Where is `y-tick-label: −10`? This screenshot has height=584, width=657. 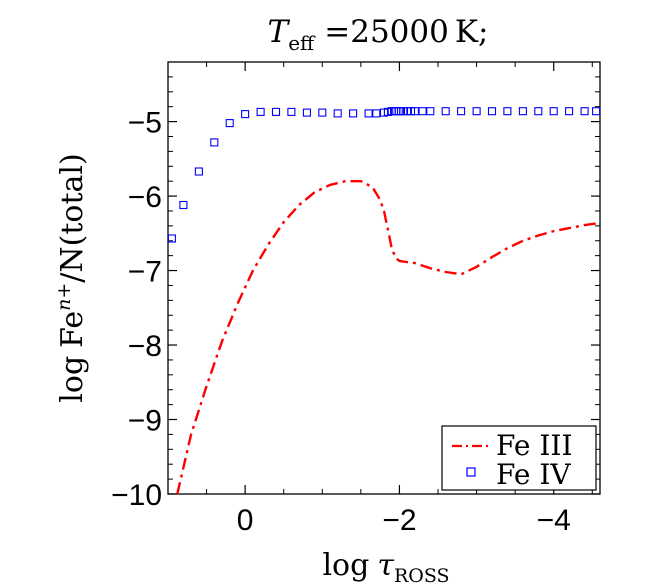 y-tick-label: −10 is located at coordinates (136, 495).